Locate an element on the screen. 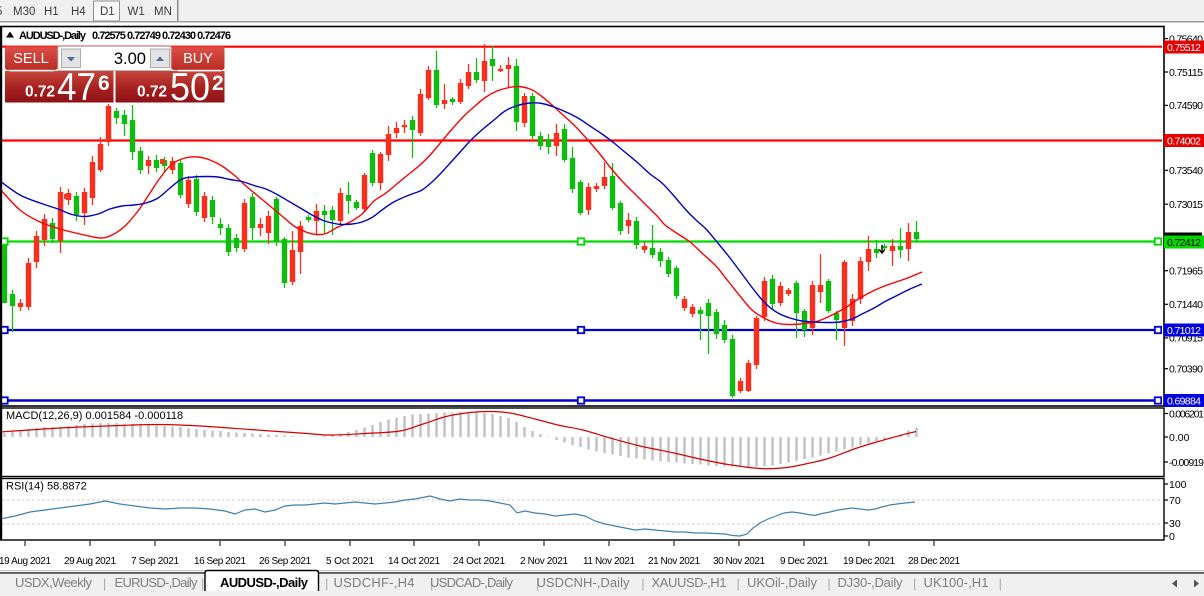  svg-text: 0.70390 is located at coordinates (1186, 370).